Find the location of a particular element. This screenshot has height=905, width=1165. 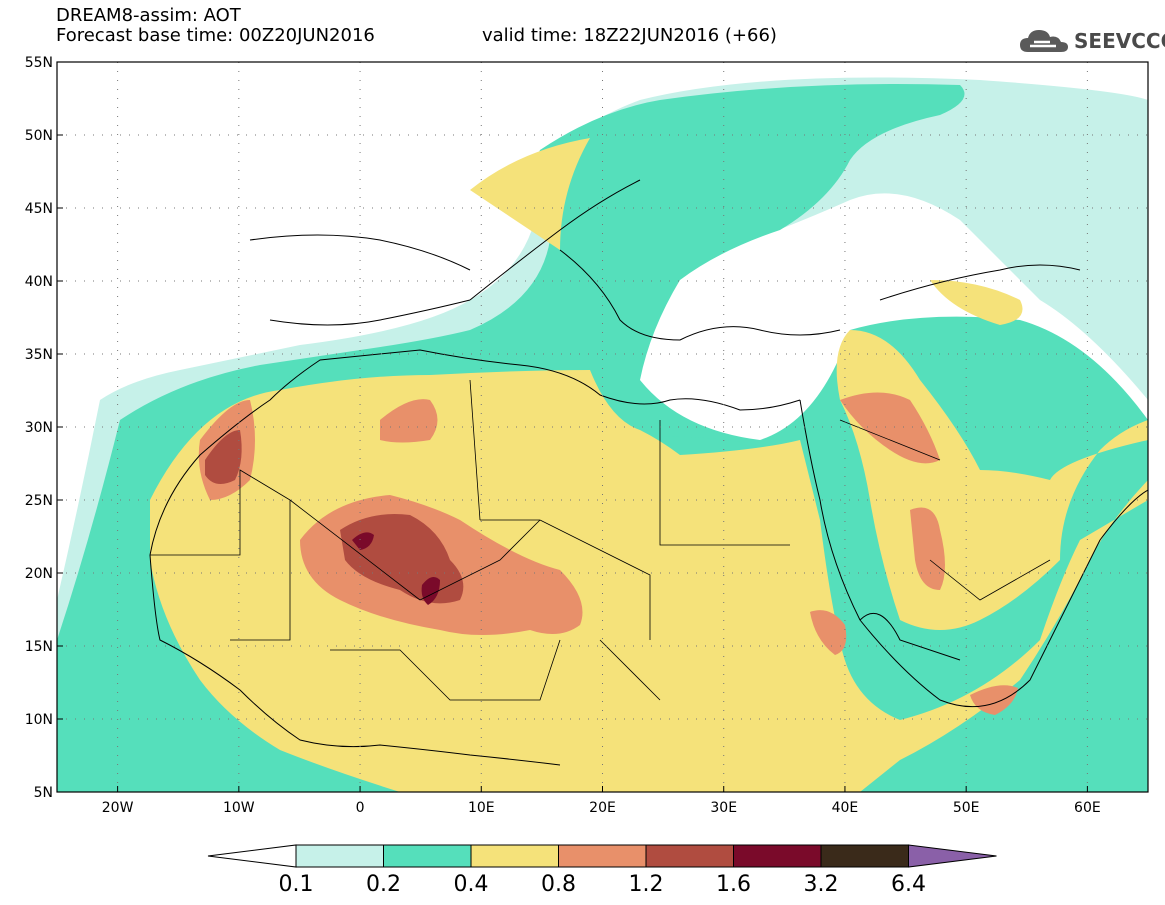

lon-tick-label: 10E is located at coordinates (481, 808).